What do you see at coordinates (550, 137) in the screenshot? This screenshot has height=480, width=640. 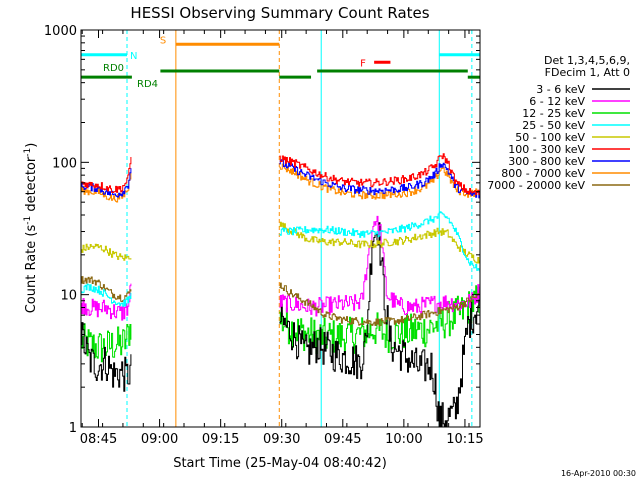 I see `legend-label-4: 50 - 100 keV` at bounding box center [550, 137].